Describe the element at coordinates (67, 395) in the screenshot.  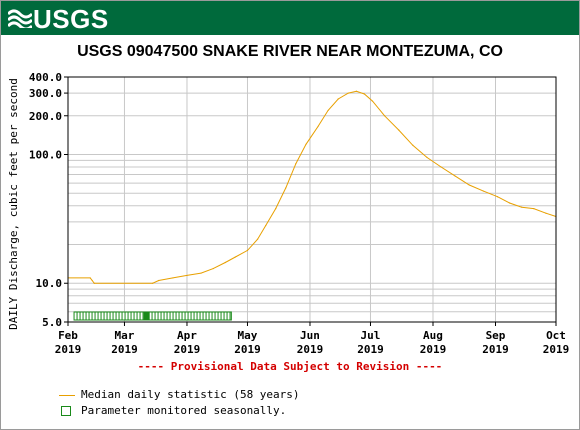
I see `legend-line-swatch` at that location.